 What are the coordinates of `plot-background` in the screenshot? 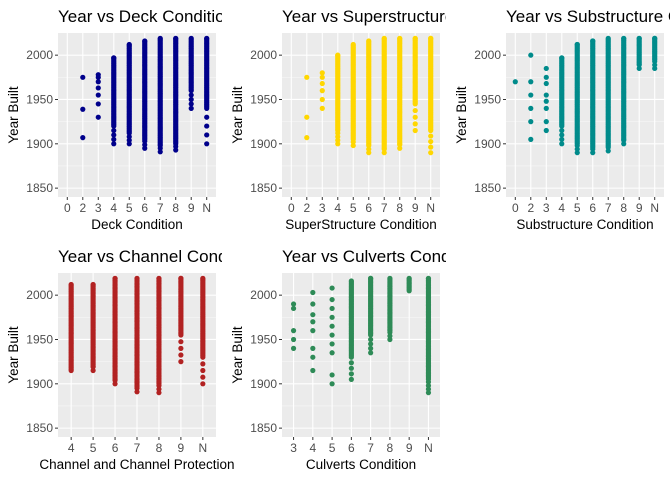 It's located at (361, 355).